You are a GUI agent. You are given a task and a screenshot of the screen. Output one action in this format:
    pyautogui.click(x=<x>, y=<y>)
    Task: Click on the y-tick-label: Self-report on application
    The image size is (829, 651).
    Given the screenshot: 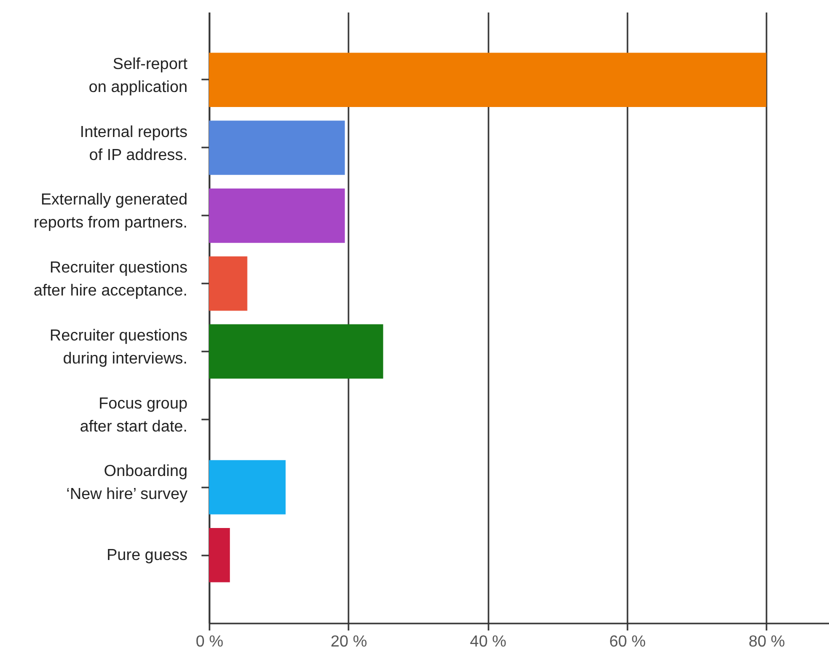 What is the action you would take?
    pyautogui.click(x=138, y=76)
    